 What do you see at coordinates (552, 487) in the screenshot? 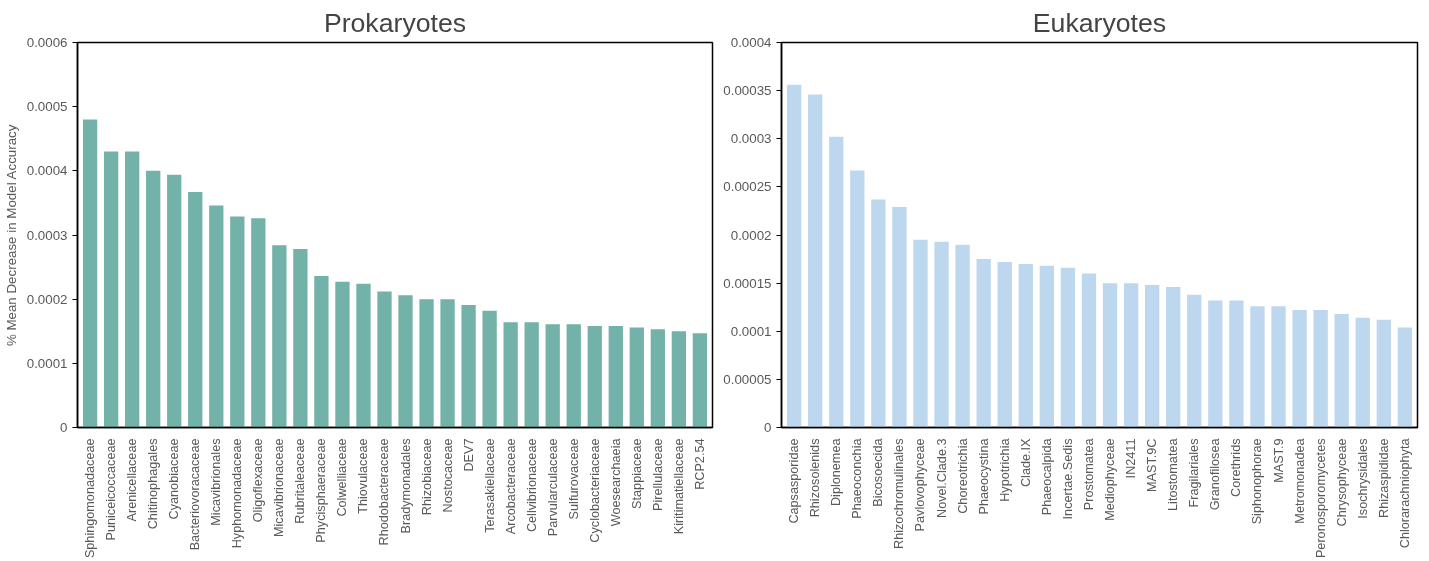
I see `x-tick-label: Parvularculaceae` at bounding box center [552, 487].